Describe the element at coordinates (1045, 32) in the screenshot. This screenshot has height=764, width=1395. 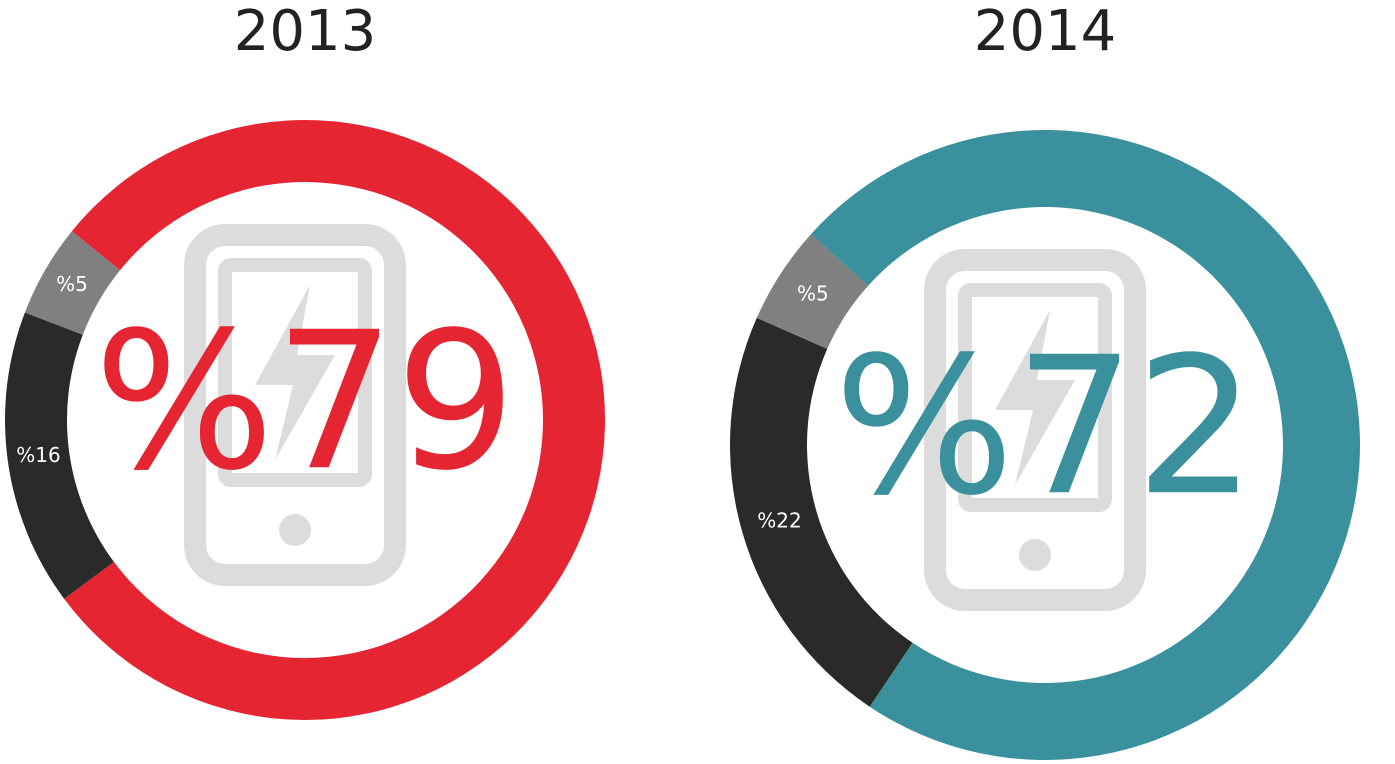
I see `chart-title: 2014` at that location.